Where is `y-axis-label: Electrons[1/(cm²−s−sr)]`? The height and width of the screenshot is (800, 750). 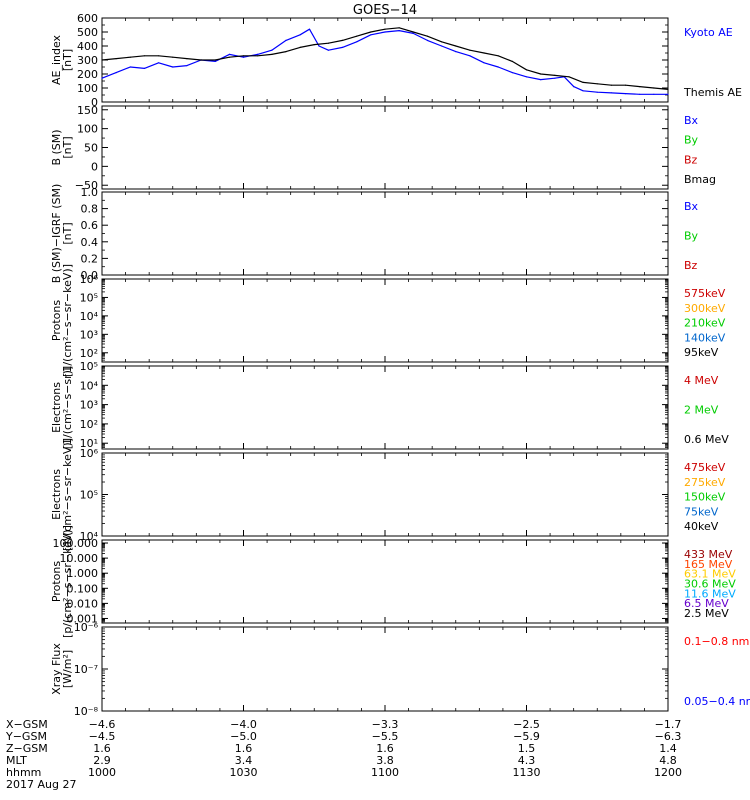 y-axis-label: Electrons[1/(cm²−s−sr)] is located at coordinates (62, 407).